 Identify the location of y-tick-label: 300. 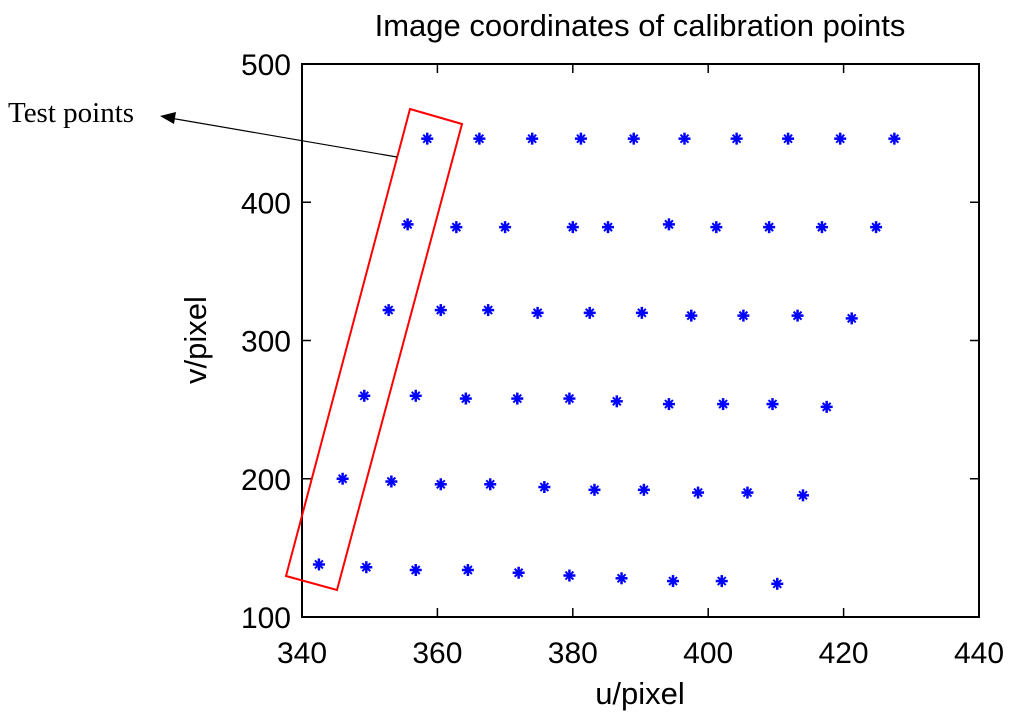
(266, 342).